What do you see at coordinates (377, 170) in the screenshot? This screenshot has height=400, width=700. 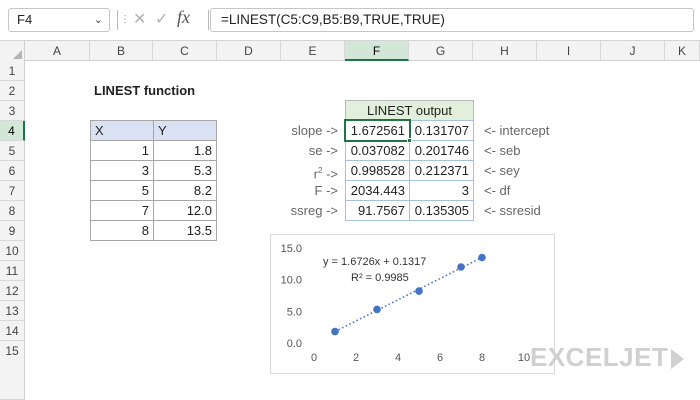 I see `output-cell: 0.998528` at bounding box center [377, 170].